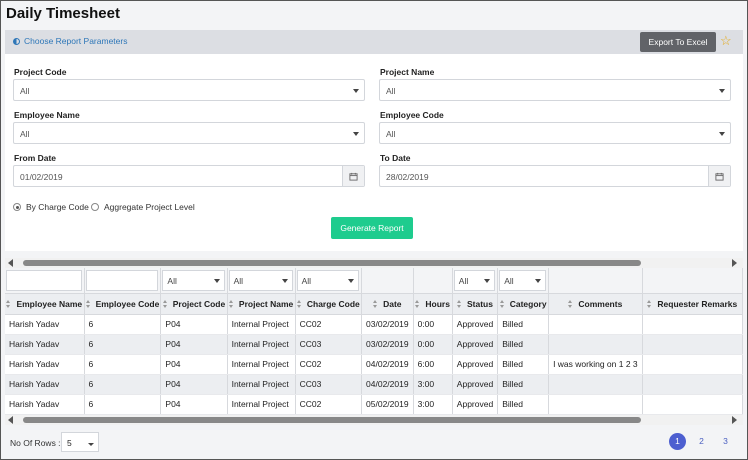 The image size is (748, 460). What do you see at coordinates (194, 304) in the screenshot?
I see `column-header: Project Code` at bounding box center [194, 304].